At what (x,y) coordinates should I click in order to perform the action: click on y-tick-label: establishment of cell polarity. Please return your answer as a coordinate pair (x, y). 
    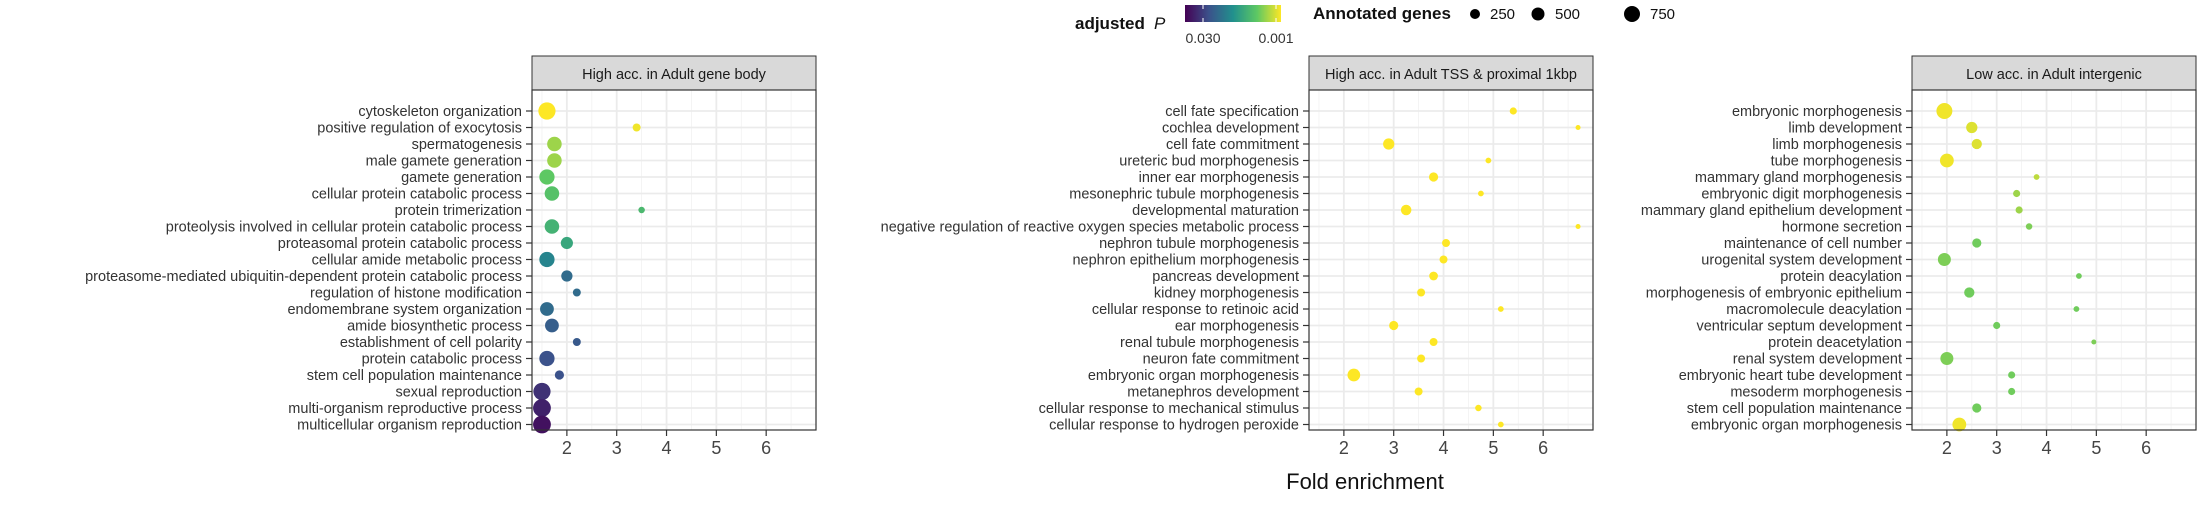
    Looking at the image, I should click on (431, 343).